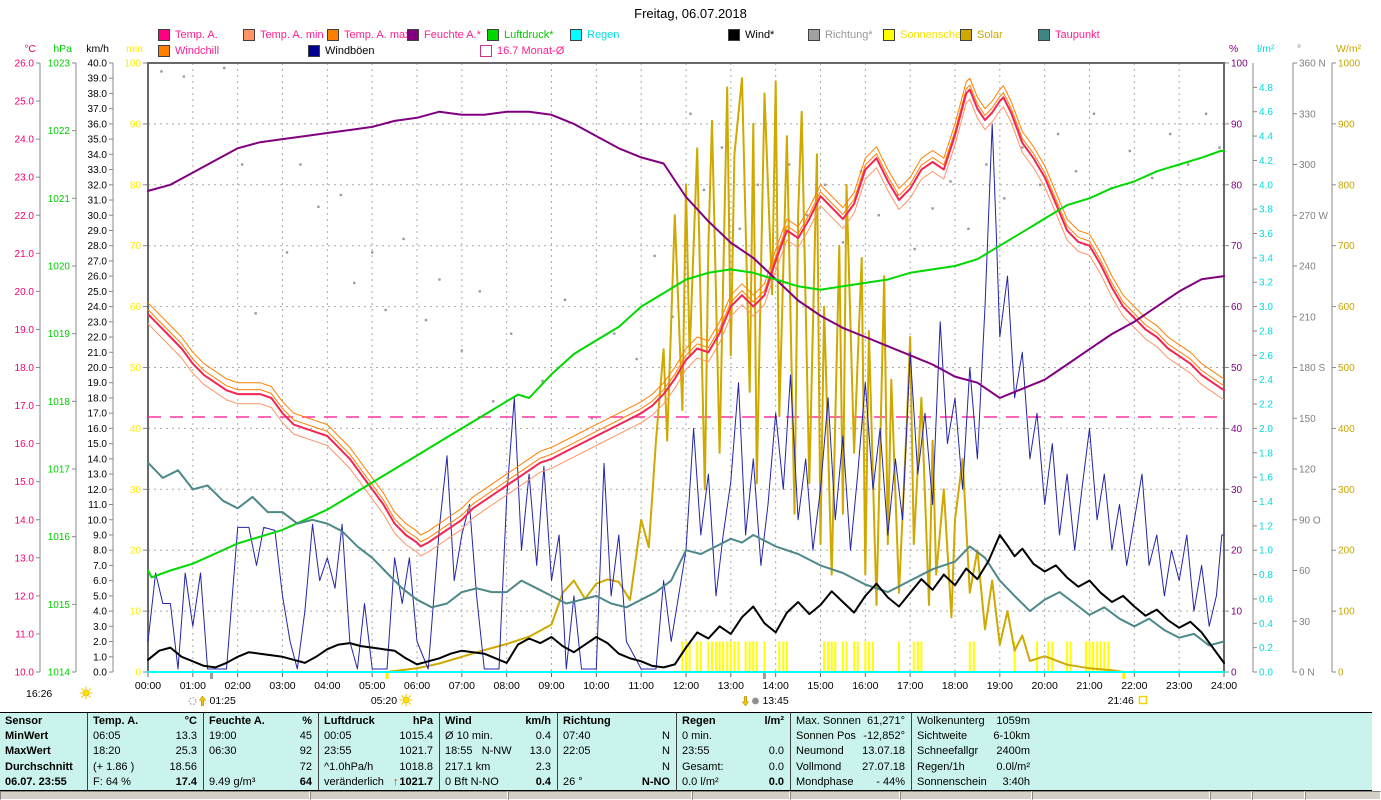 The width and height of the screenshot is (1381, 800). What do you see at coordinates (952, 782) in the screenshot?
I see `table-cell: Sonnenschein` at bounding box center [952, 782].